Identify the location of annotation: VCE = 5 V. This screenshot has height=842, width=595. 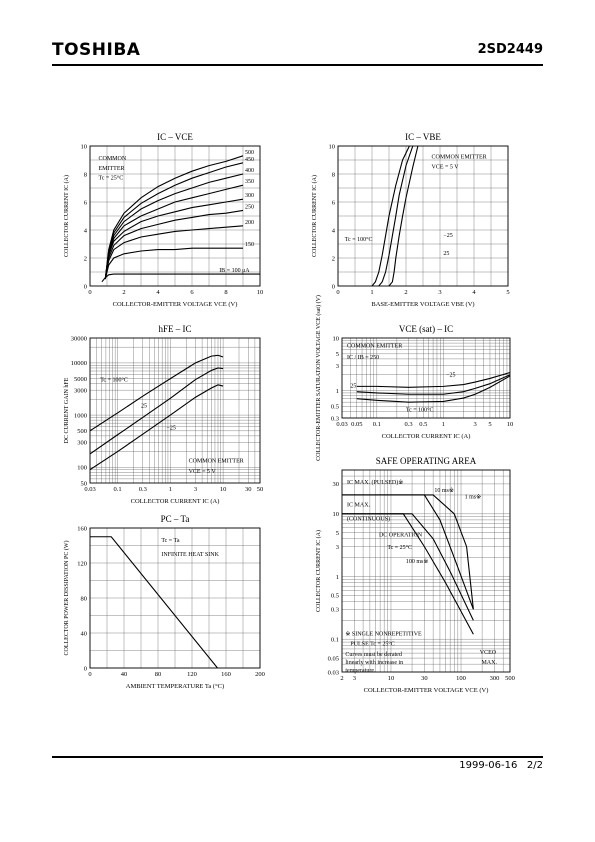
(203, 472).